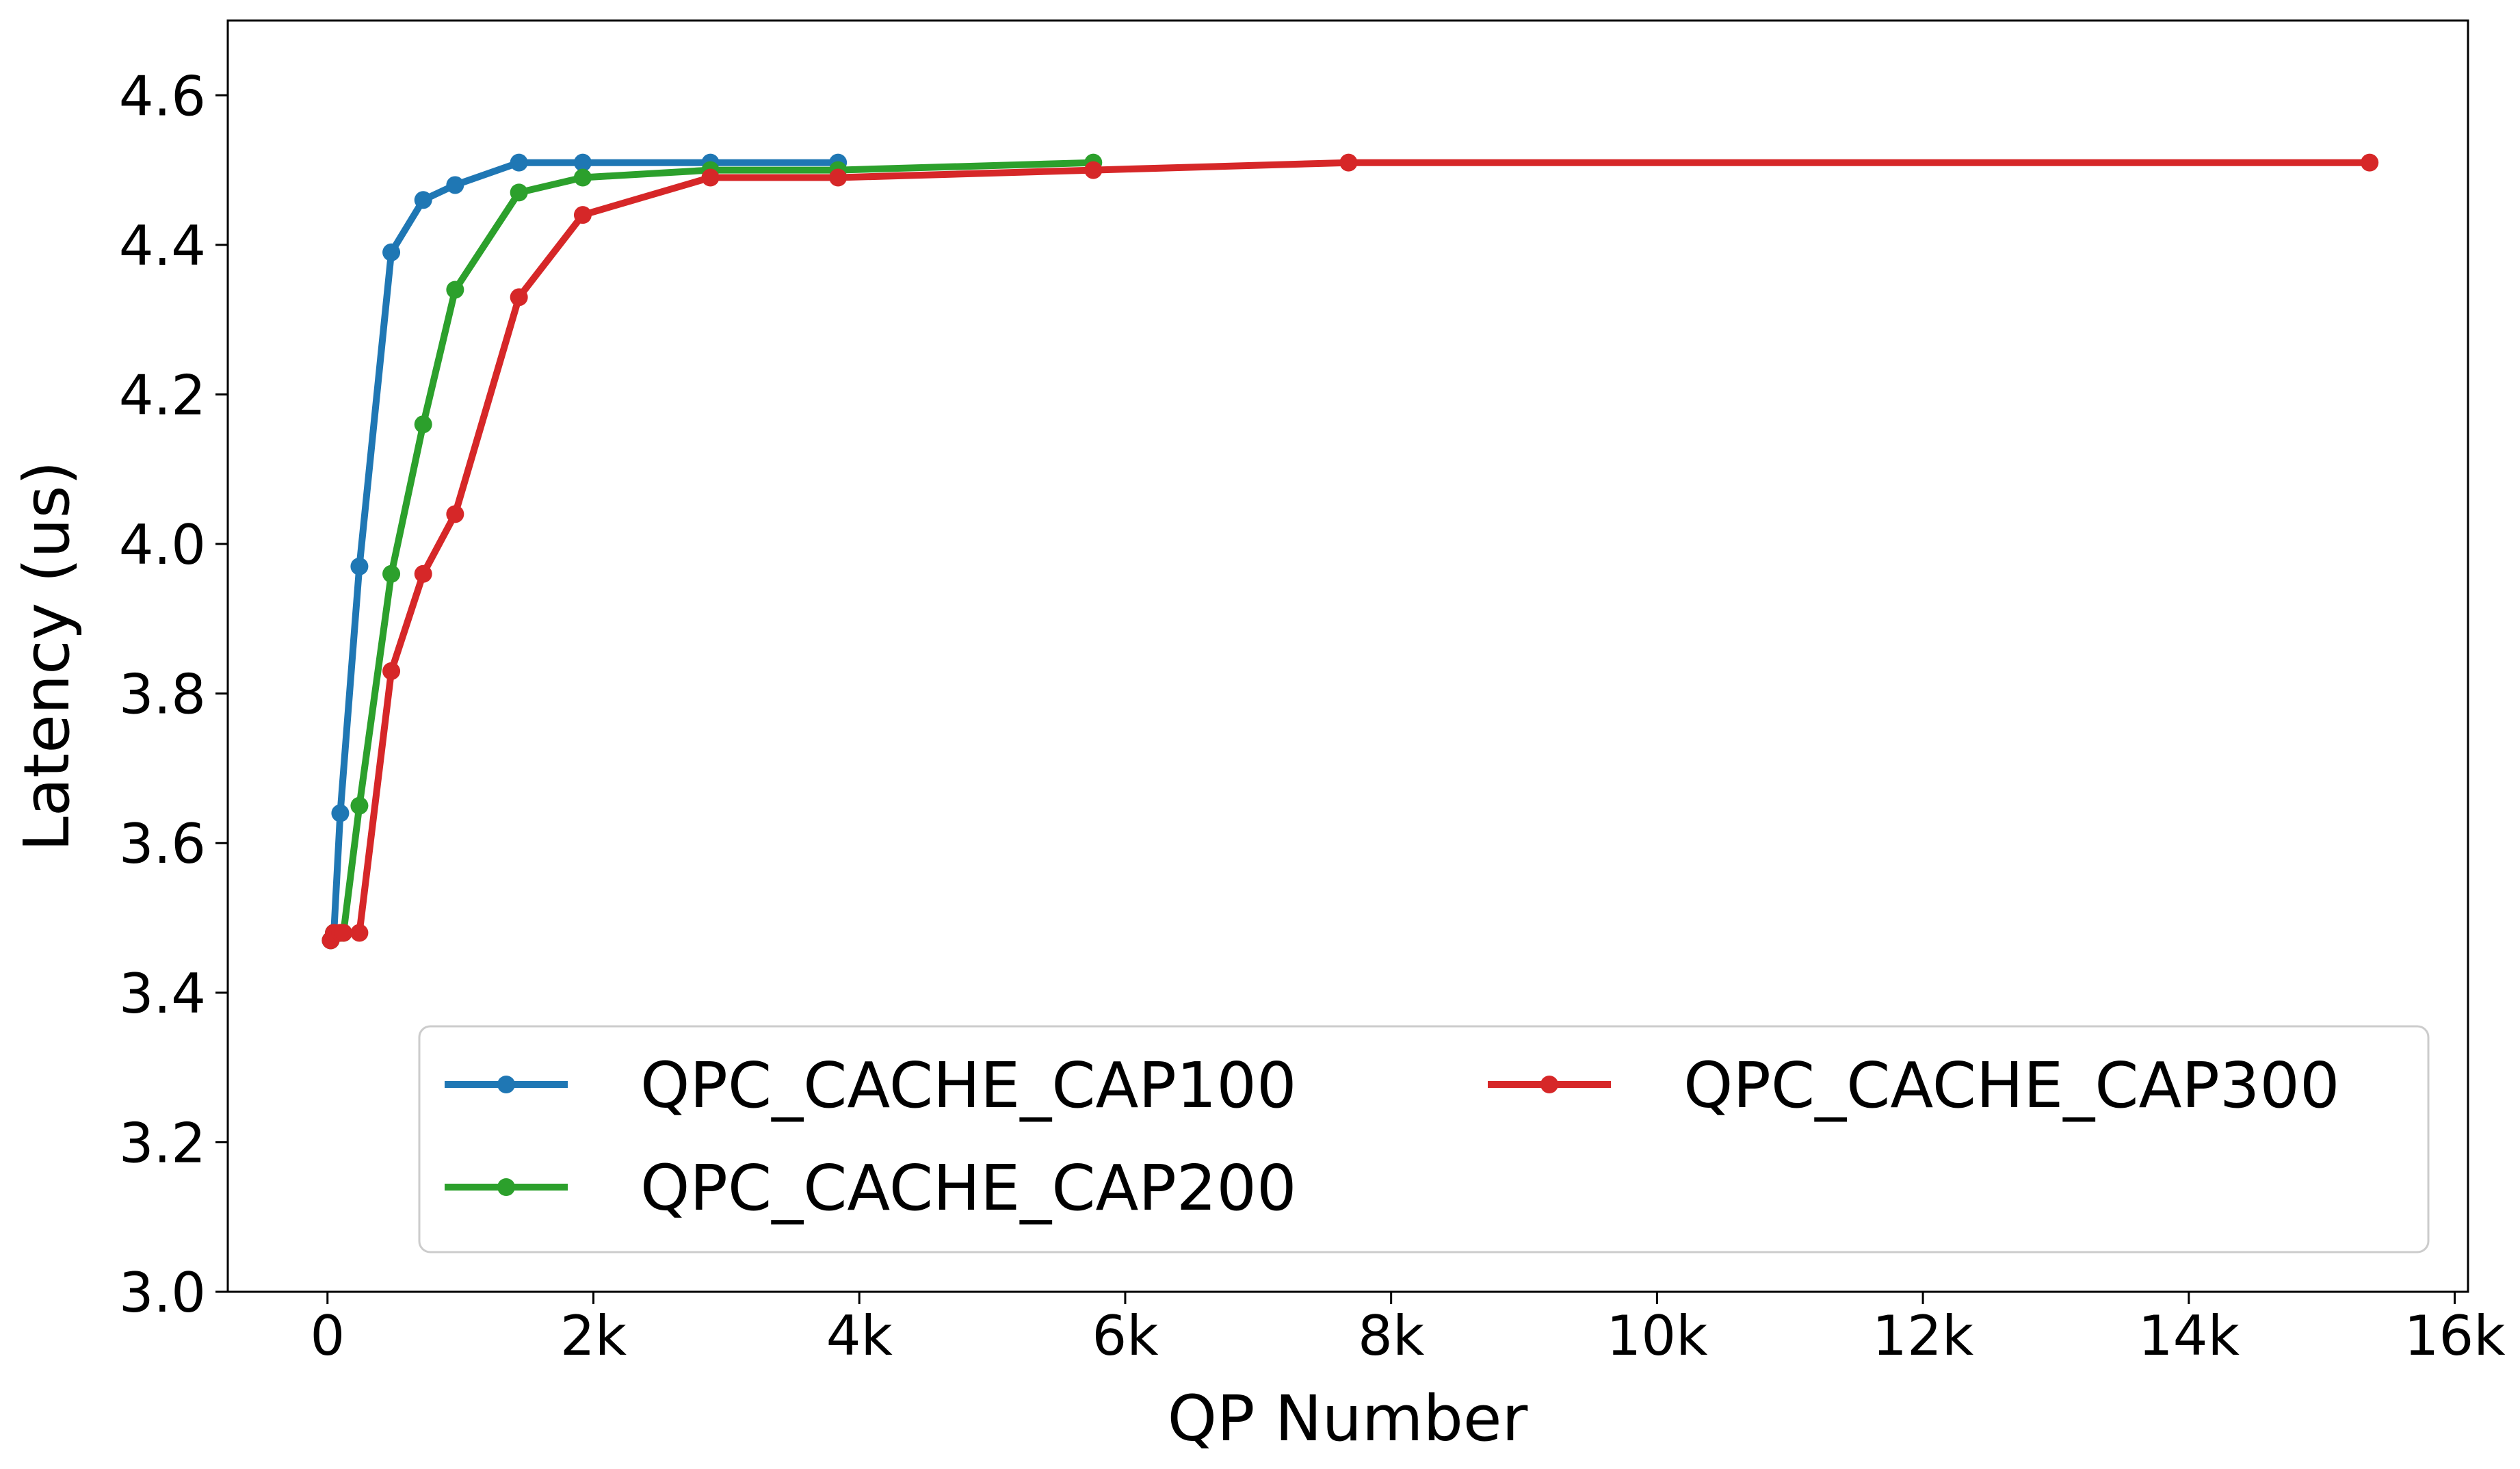 This screenshot has height=1469, width=2520. I want to click on x-axis-ticks: 0 2k 4k 6k 8k 10k 12k 14k 16k, so click(1408, 1330).